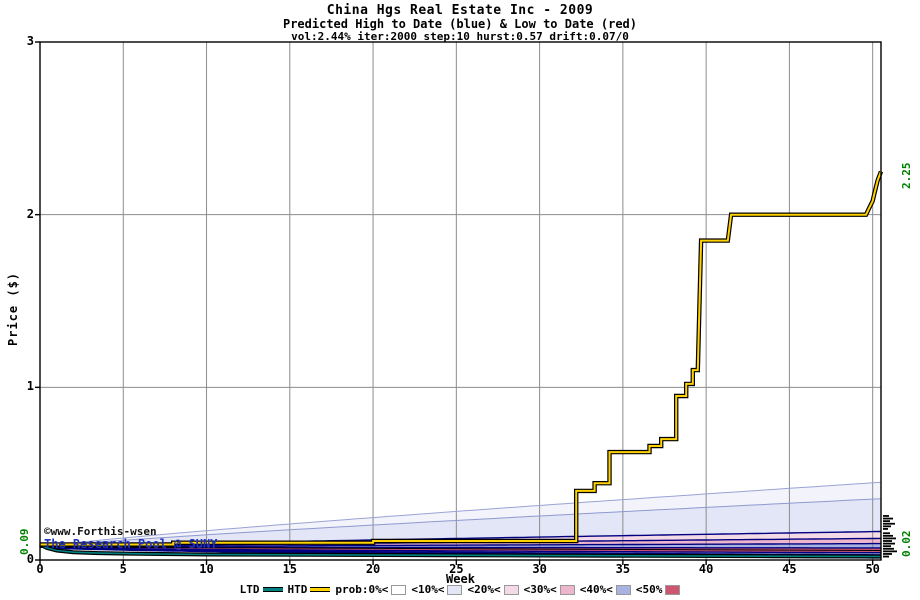  What do you see at coordinates (100, 531) in the screenshot?
I see `watermark-line1: ©www.Forthis-wsen` at bounding box center [100, 531].